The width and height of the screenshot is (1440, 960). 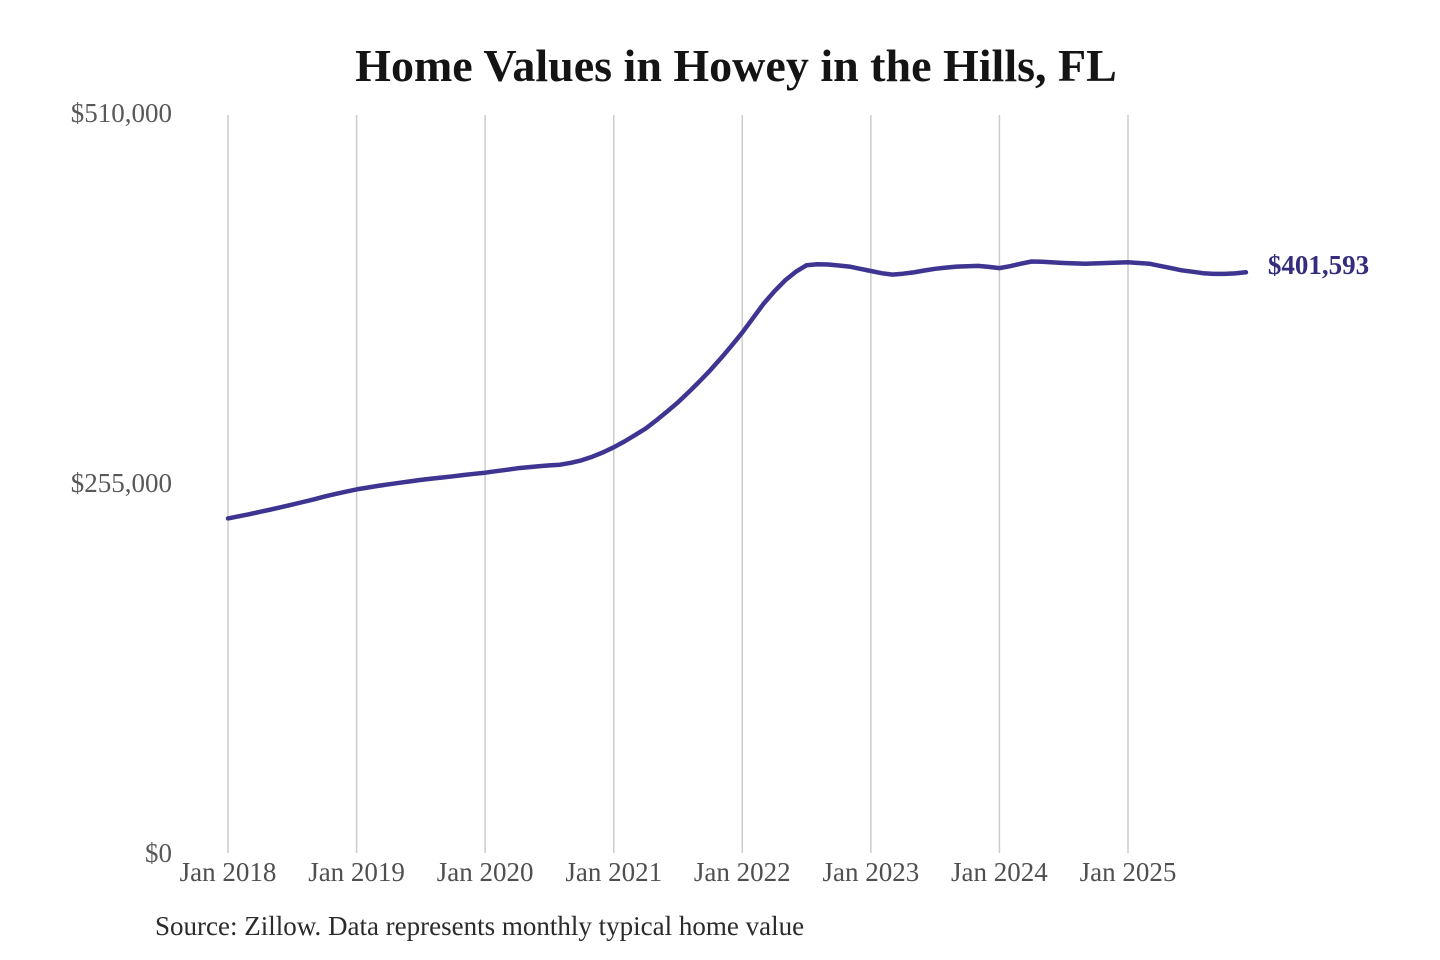 What do you see at coordinates (158, 853) in the screenshot?
I see `y-axis-tick-label: $0` at bounding box center [158, 853].